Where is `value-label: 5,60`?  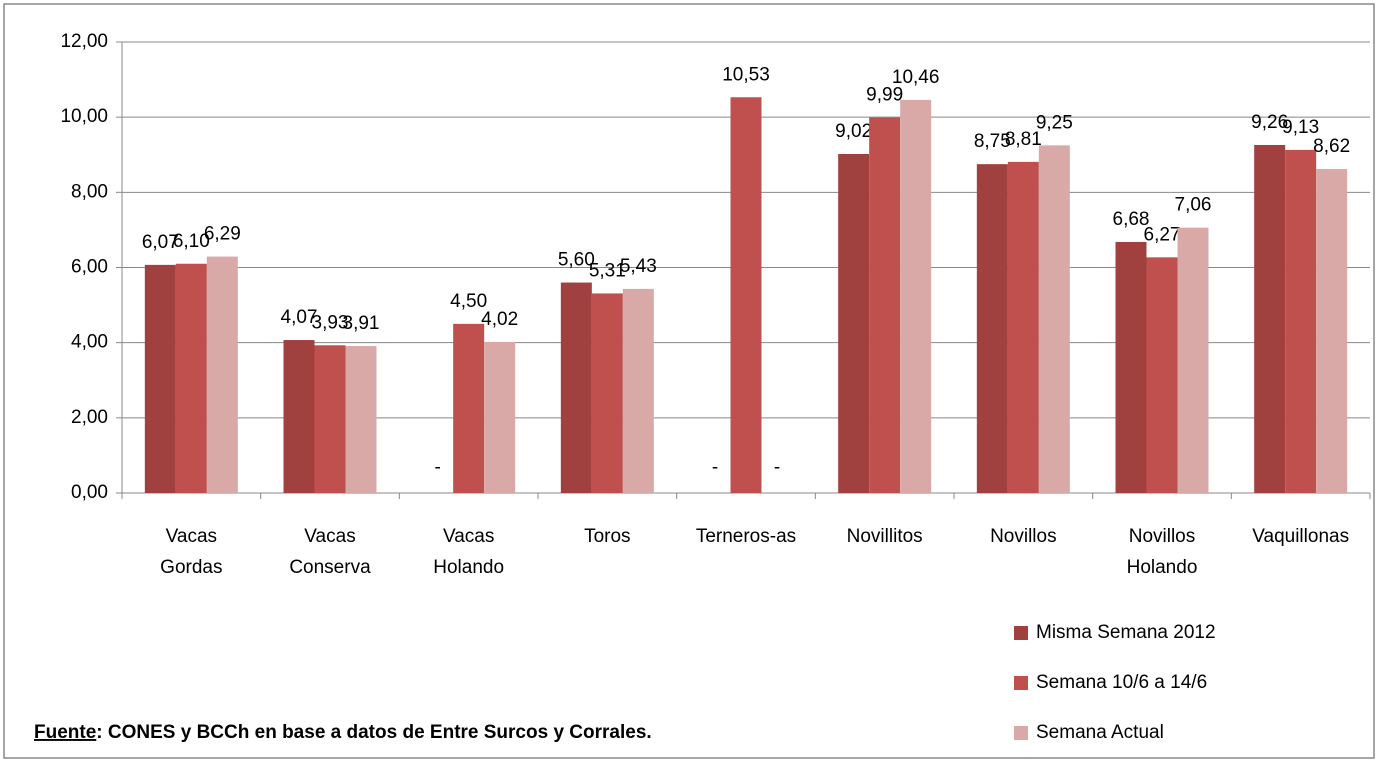
value-label: 5,60 is located at coordinates (576, 260).